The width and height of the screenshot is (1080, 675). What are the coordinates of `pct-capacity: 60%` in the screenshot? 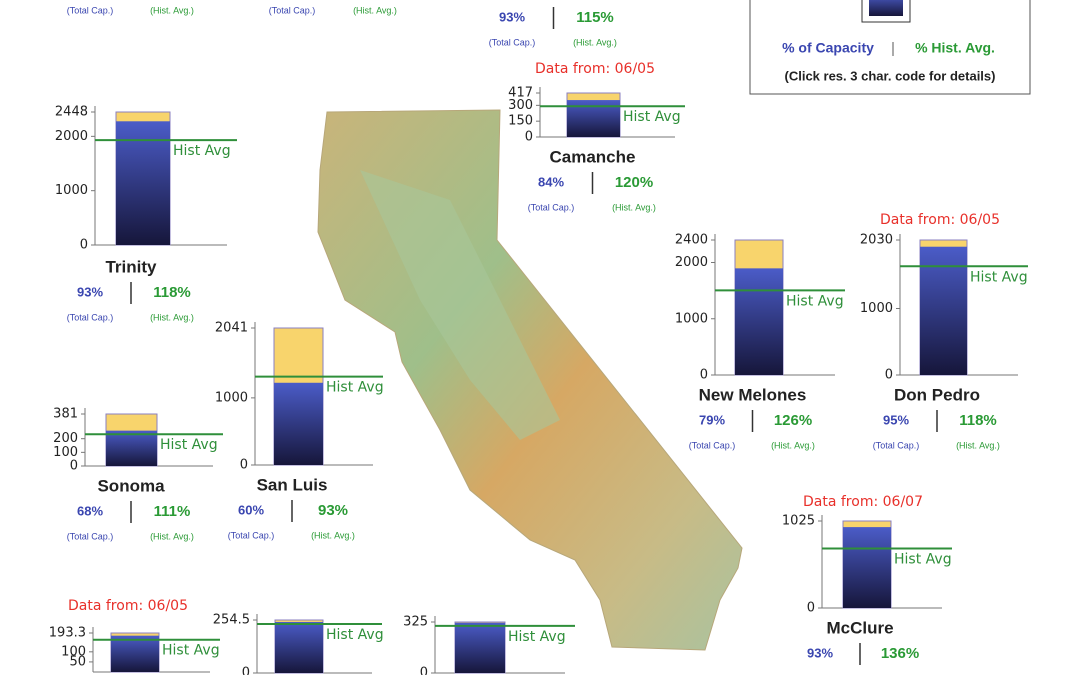 It's located at (251, 509).